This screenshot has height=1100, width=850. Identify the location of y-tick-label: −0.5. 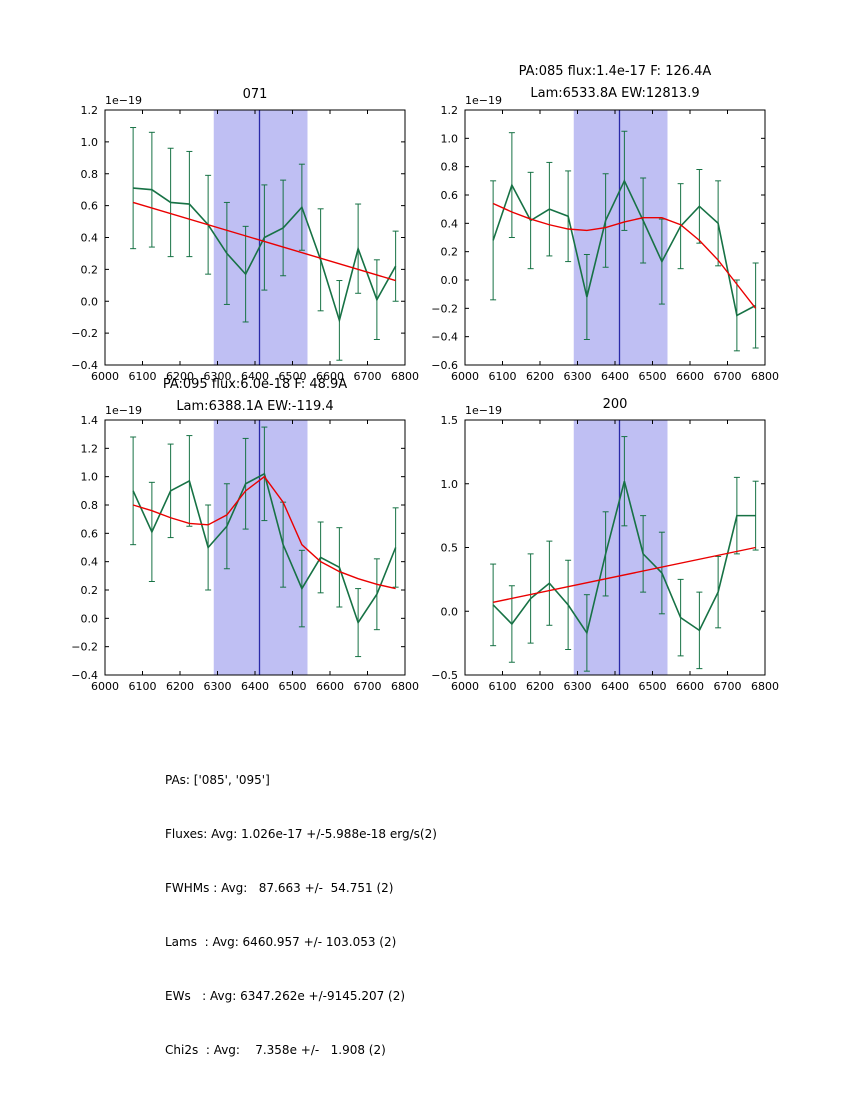
(444, 675).